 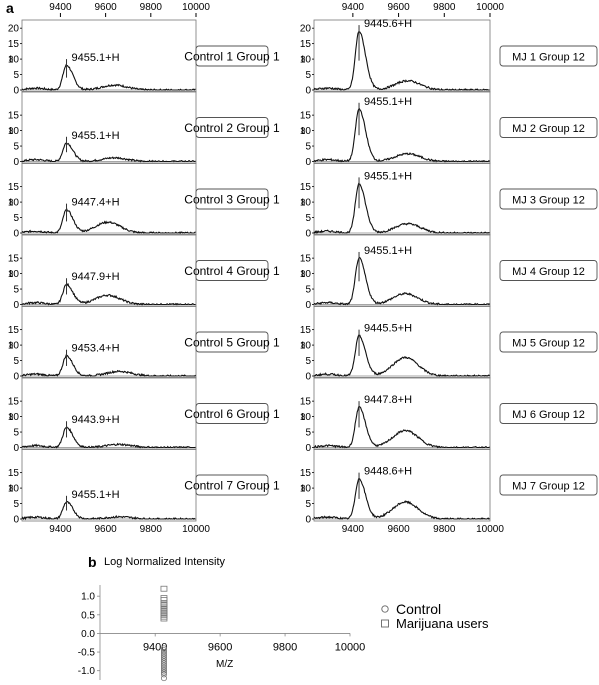 I want to click on group-label: Control 3 Group 1, so click(x=232, y=200).